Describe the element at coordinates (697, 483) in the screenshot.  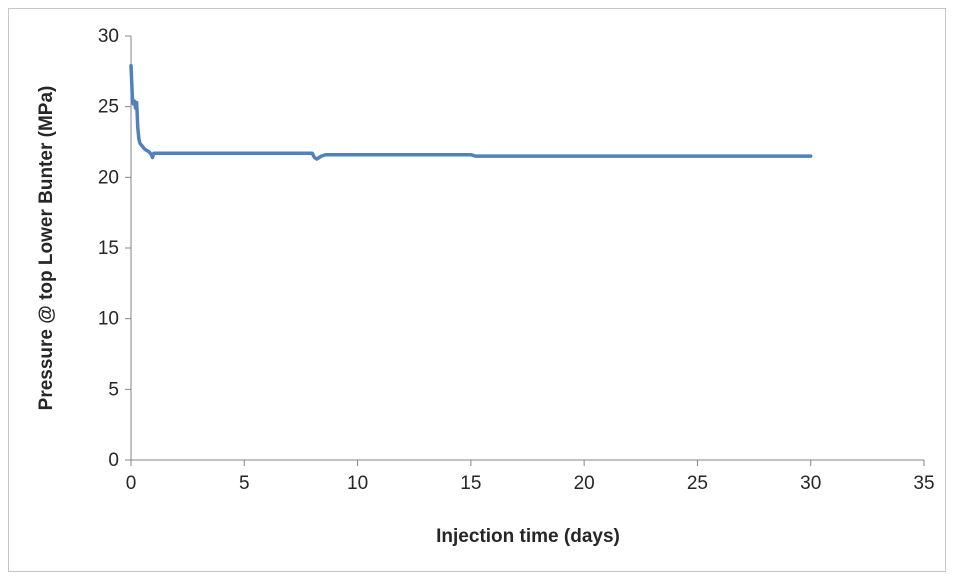
I see `x-tick-label: 25` at that location.